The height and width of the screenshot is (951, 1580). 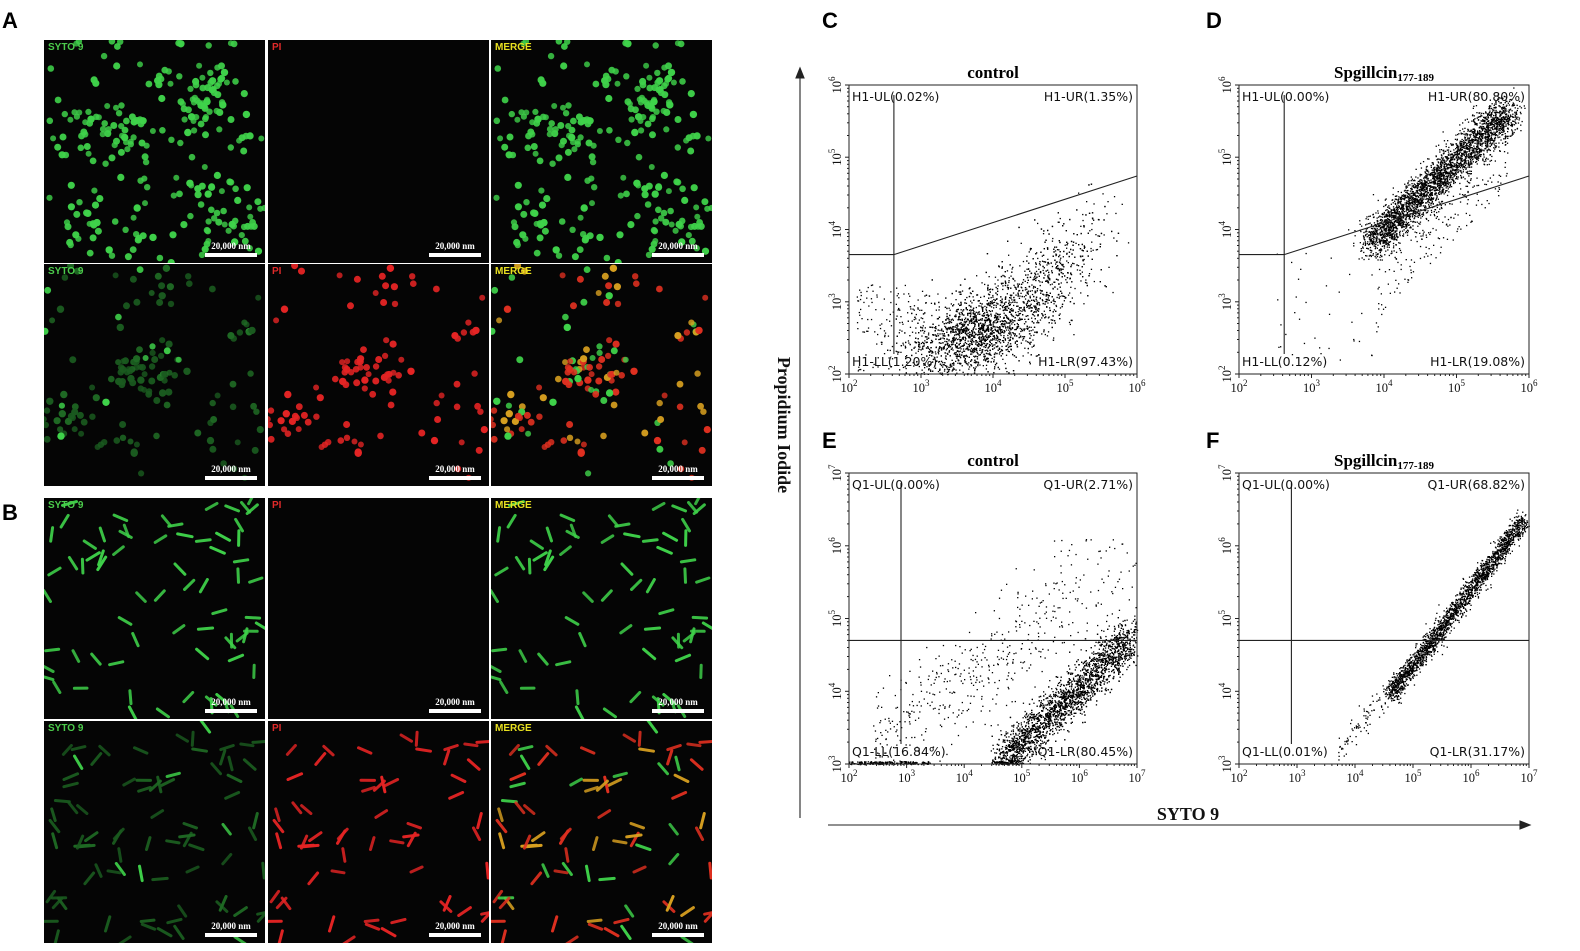 I want to click on panel-letter-b: B, so click(x=10, y=512).